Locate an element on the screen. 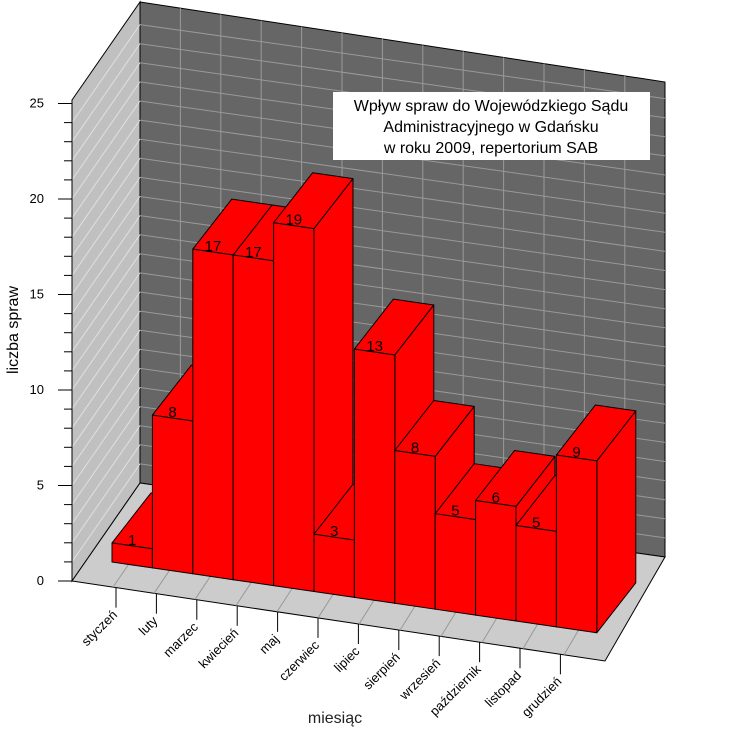 The width and height of the screenshot is (742, 742). x-tick-label: wrzesień is located at coordinates (420, 680).